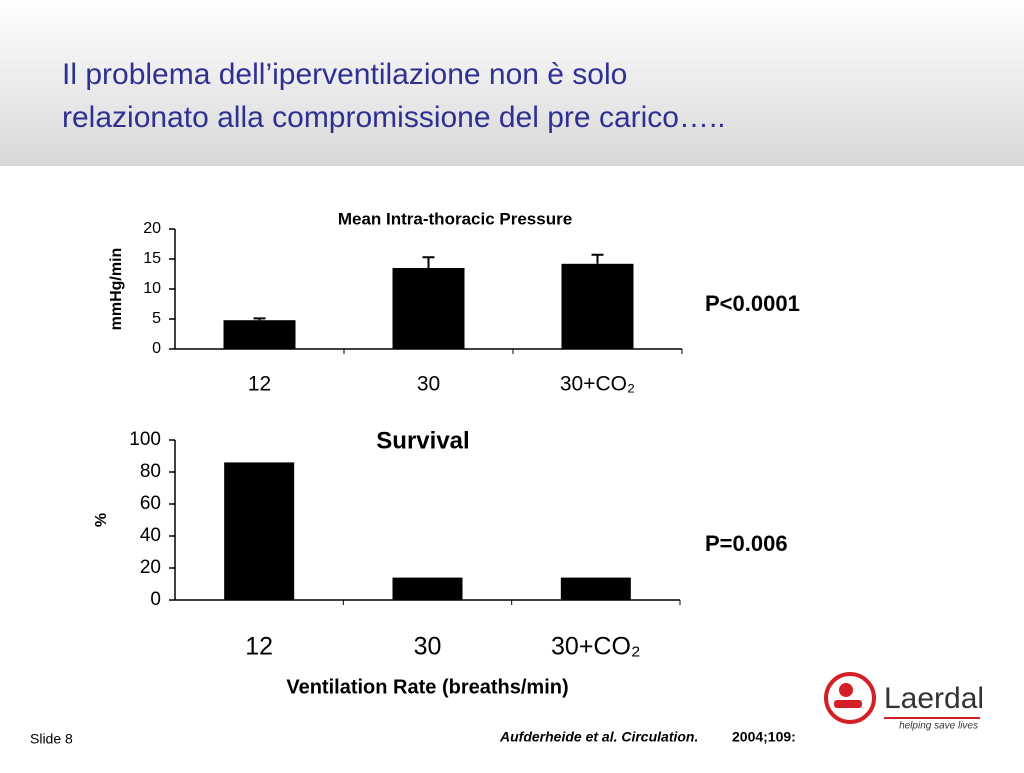 The image size is (1024, 773). What do you see at coordinates (156, 318) in the screenshot?
I see `y-tick-label: 5` at bounding box center [156, 318].